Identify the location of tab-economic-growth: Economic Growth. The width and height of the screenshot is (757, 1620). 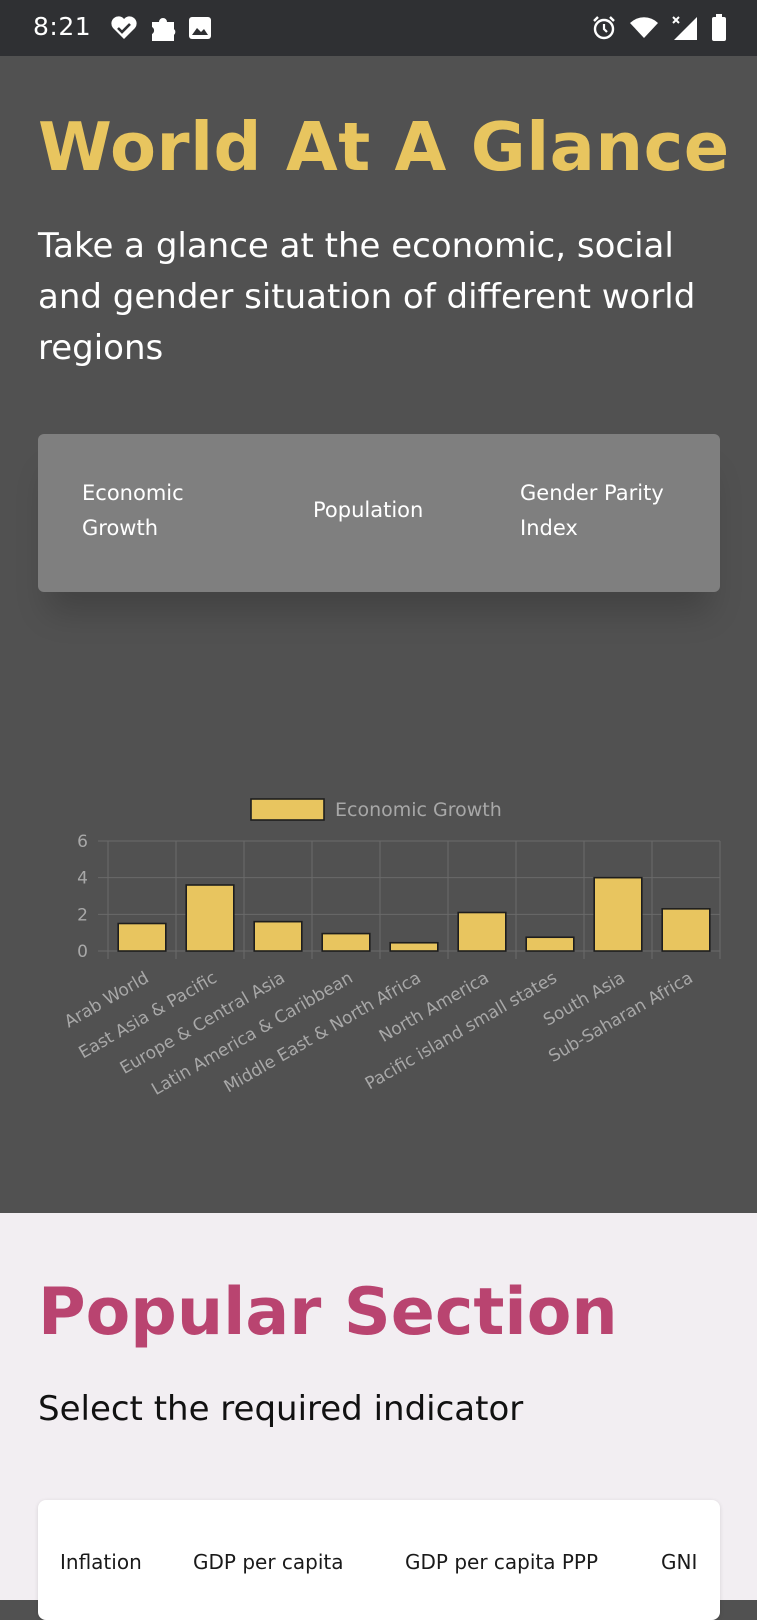
(133, 510).